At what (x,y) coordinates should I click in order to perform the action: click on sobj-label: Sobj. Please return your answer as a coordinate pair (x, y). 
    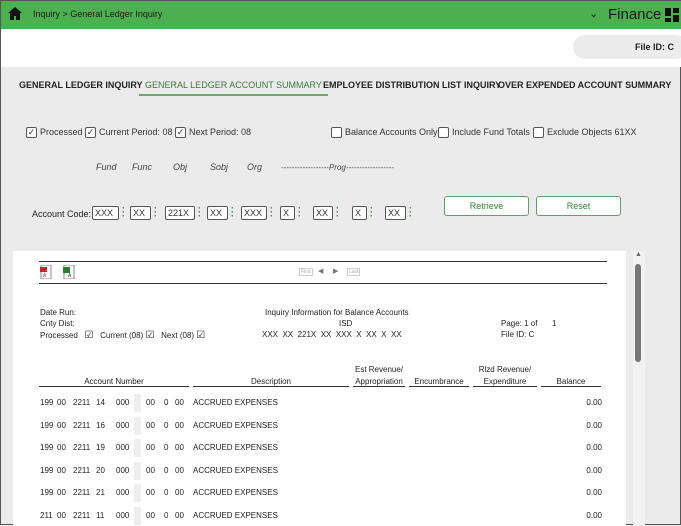
    Looking at the image, I should click on (219, 167).